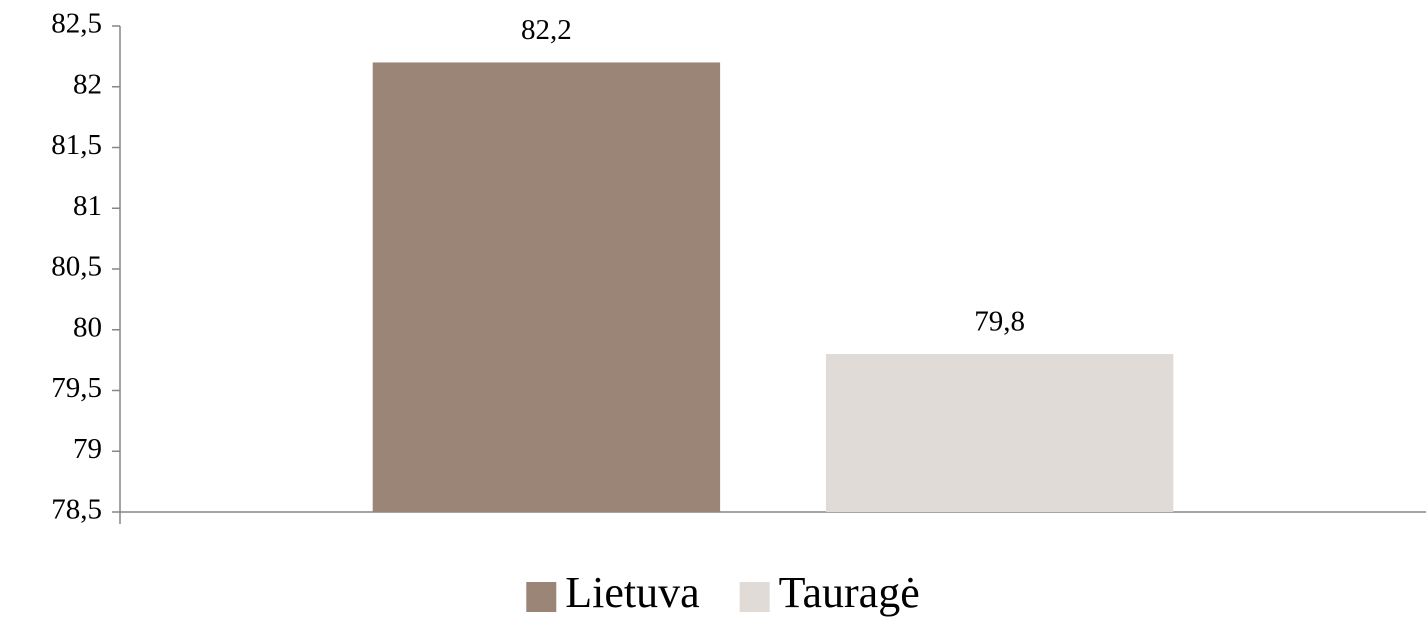 The height and width of the screenshot is (621, 1426). What do you see at coordinates (76, 388) in the screenshot?
I see `y-tick-label: 79,5` at bounding box center [76, 388].